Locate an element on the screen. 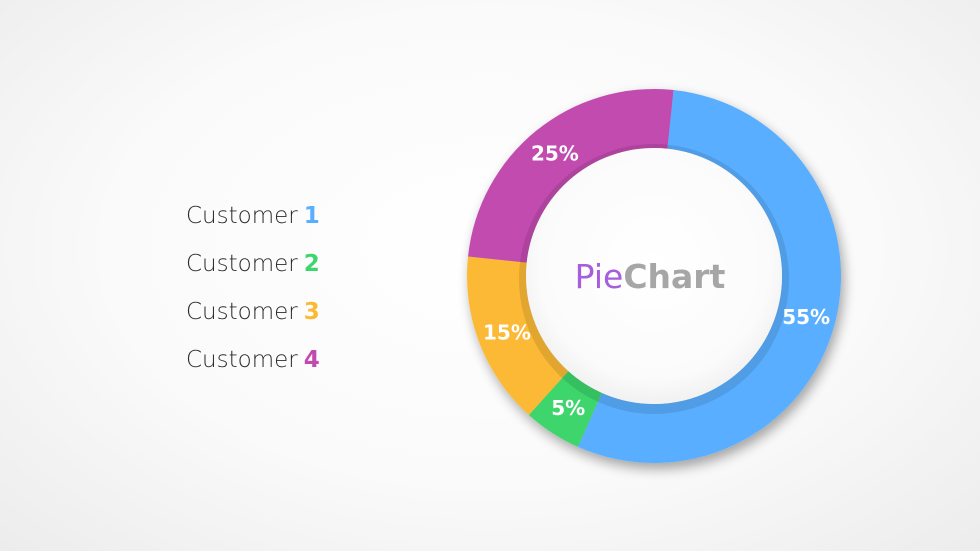 The height and width of the screenshot is (551, 980). donut-center is located at coordinates (654, 276).